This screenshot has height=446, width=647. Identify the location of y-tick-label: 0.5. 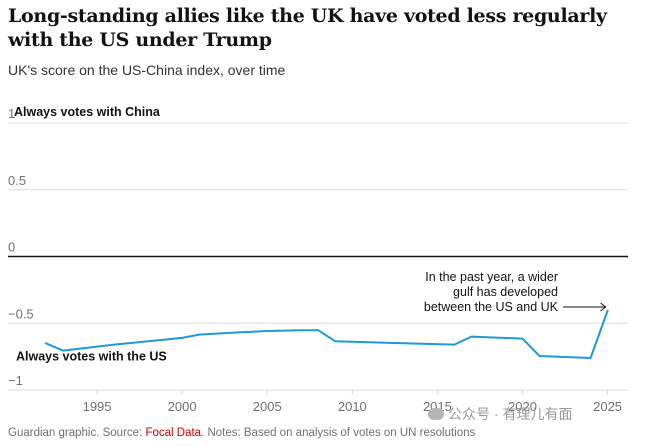
(17, 180).